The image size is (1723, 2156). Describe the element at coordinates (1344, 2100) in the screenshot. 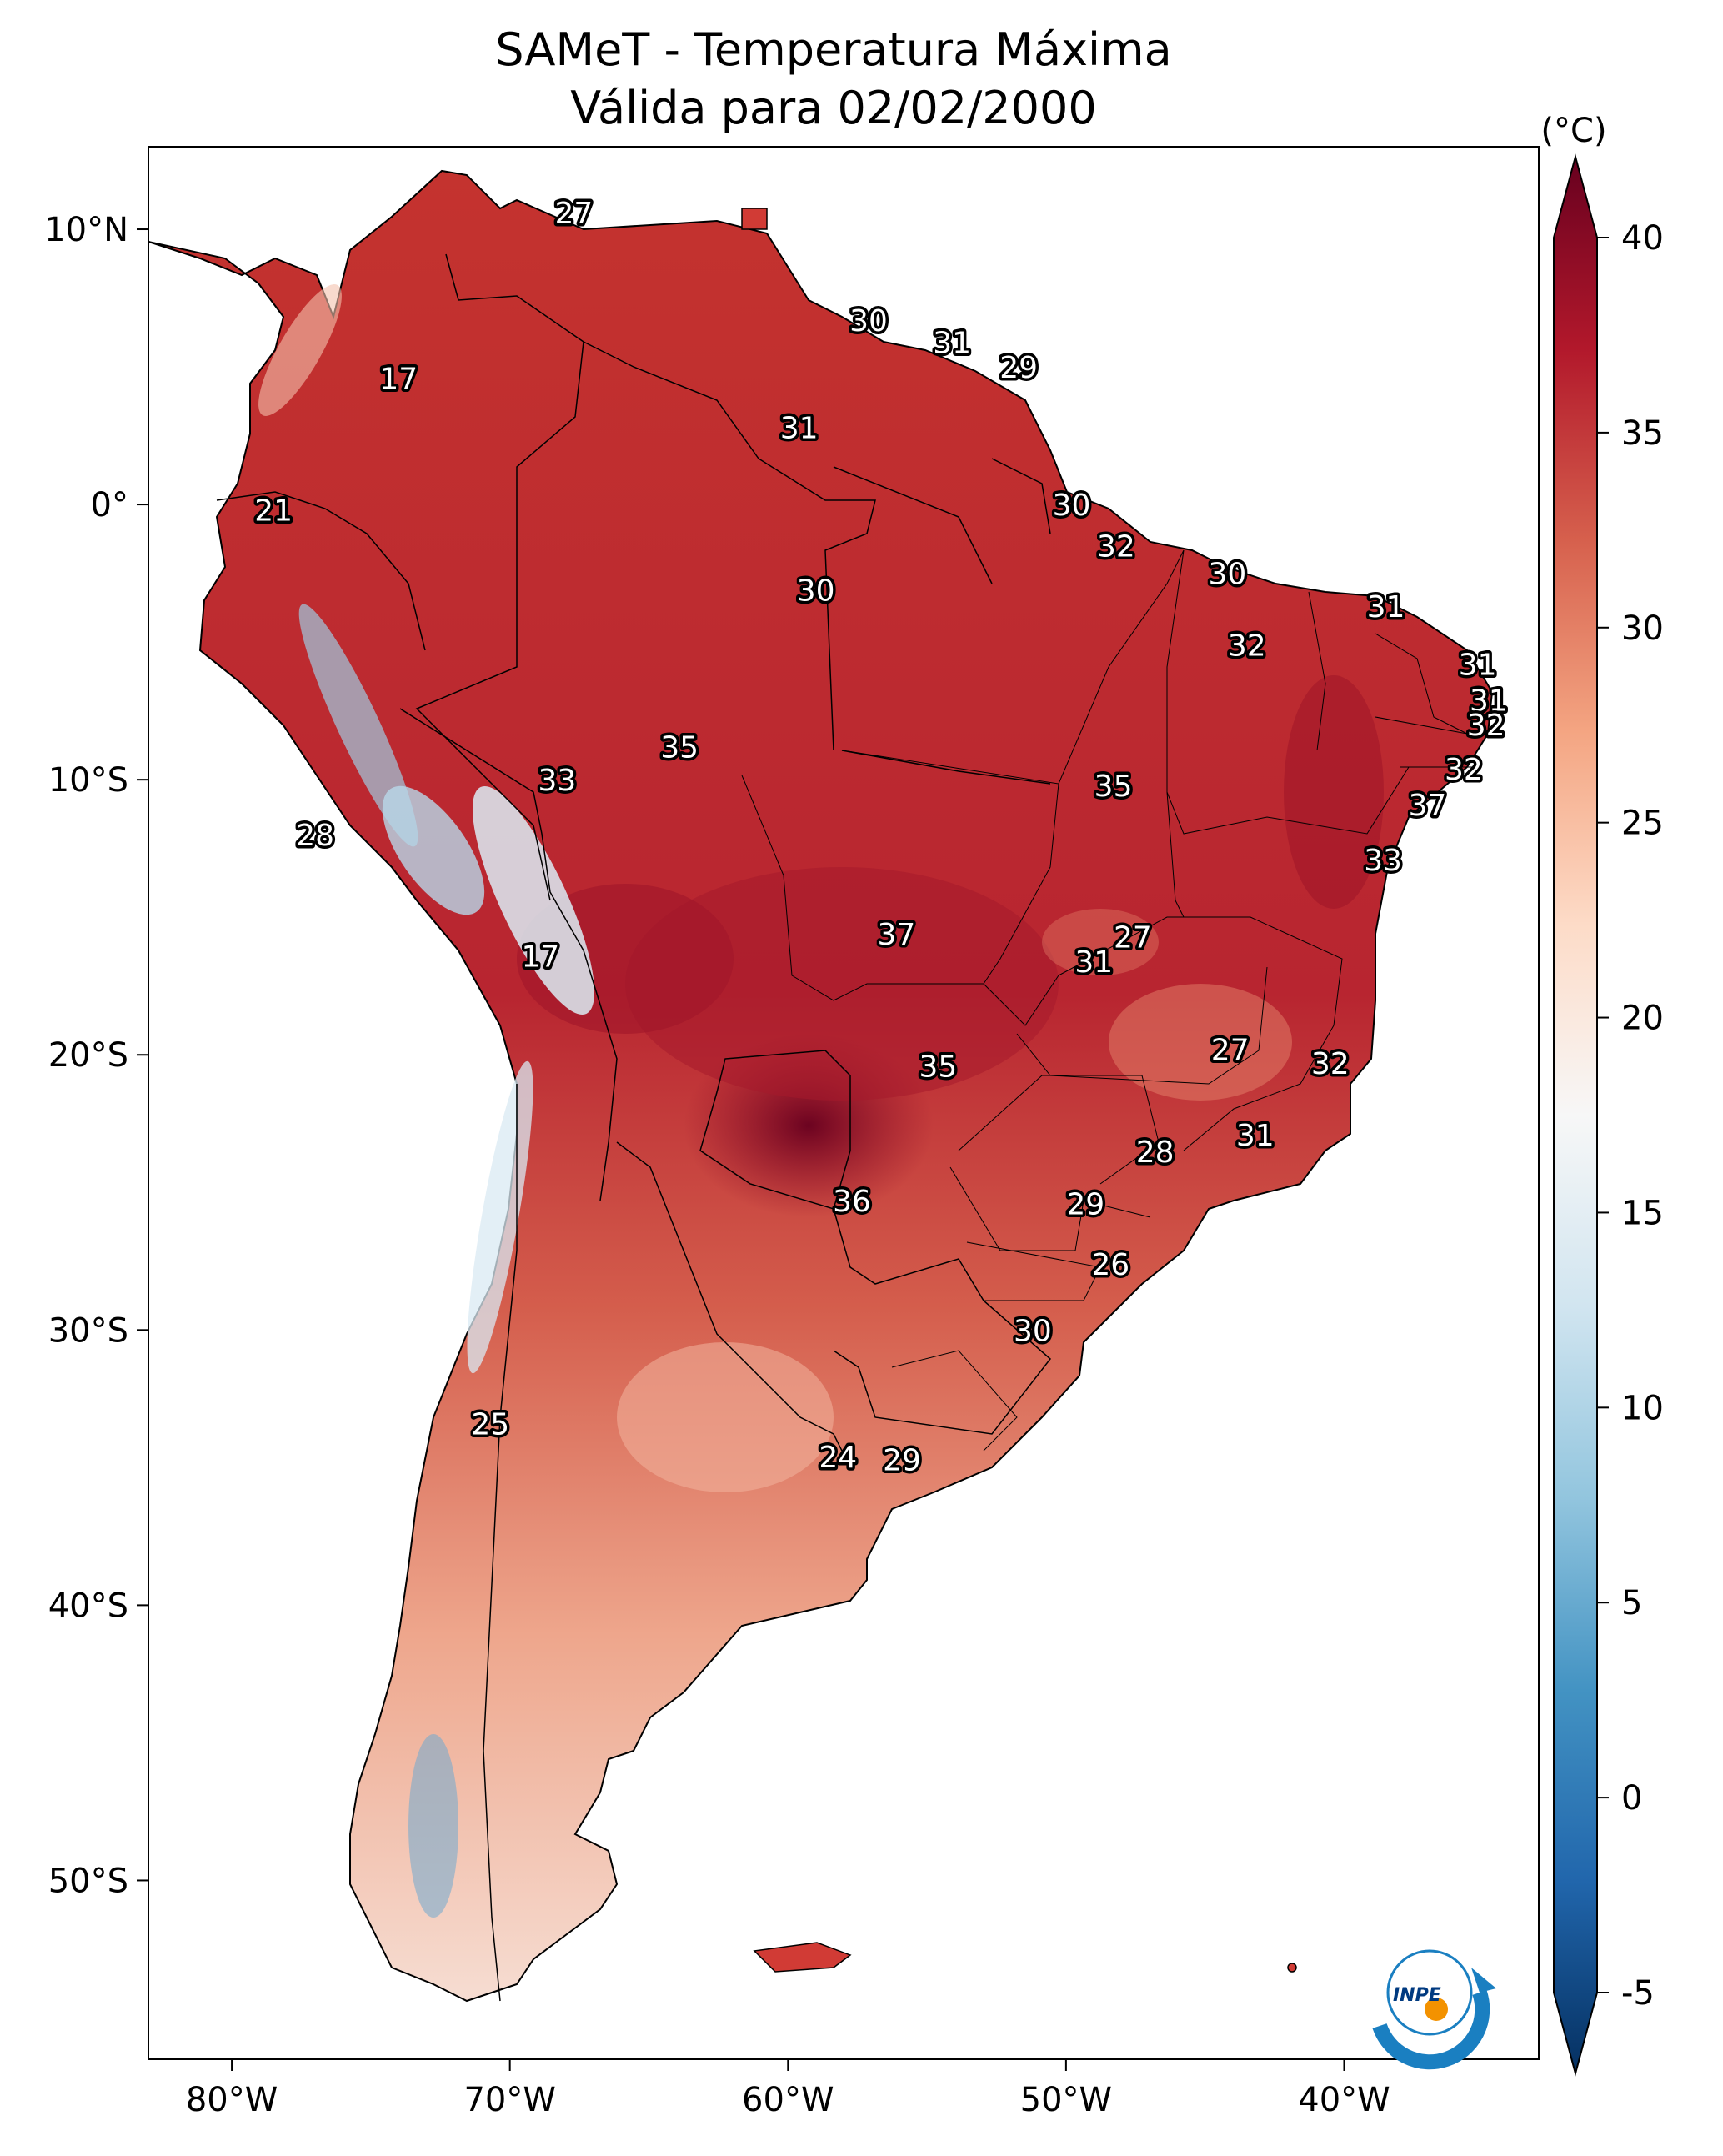

I see `x-tick-label: 40°W` at that location.